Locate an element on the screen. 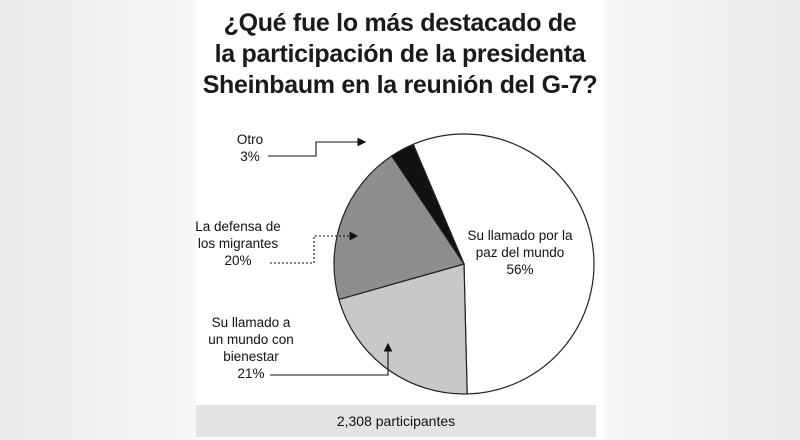 This screenshot has height=440, width=800. slice-label-line: los migrantes is located at coordinates (238, 243).